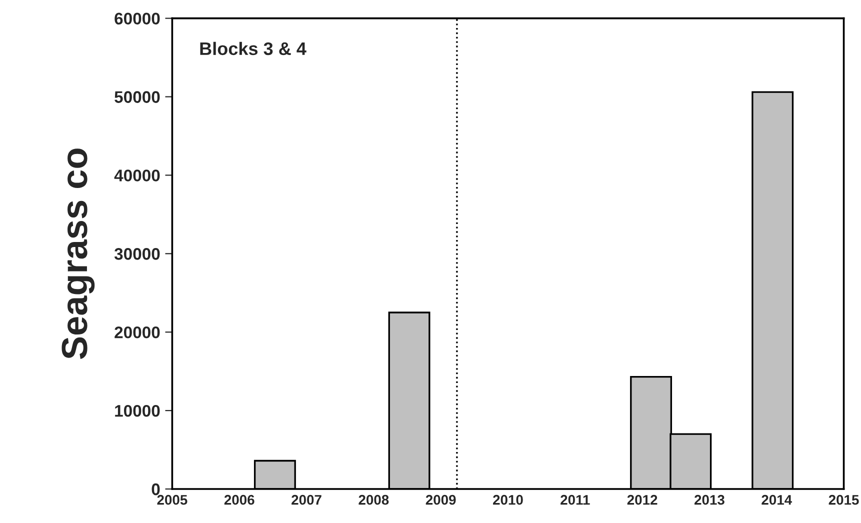 The width and height of the screenshot is (861, 523). I want to click on x-tick-label: 2011, so click(575, 499).